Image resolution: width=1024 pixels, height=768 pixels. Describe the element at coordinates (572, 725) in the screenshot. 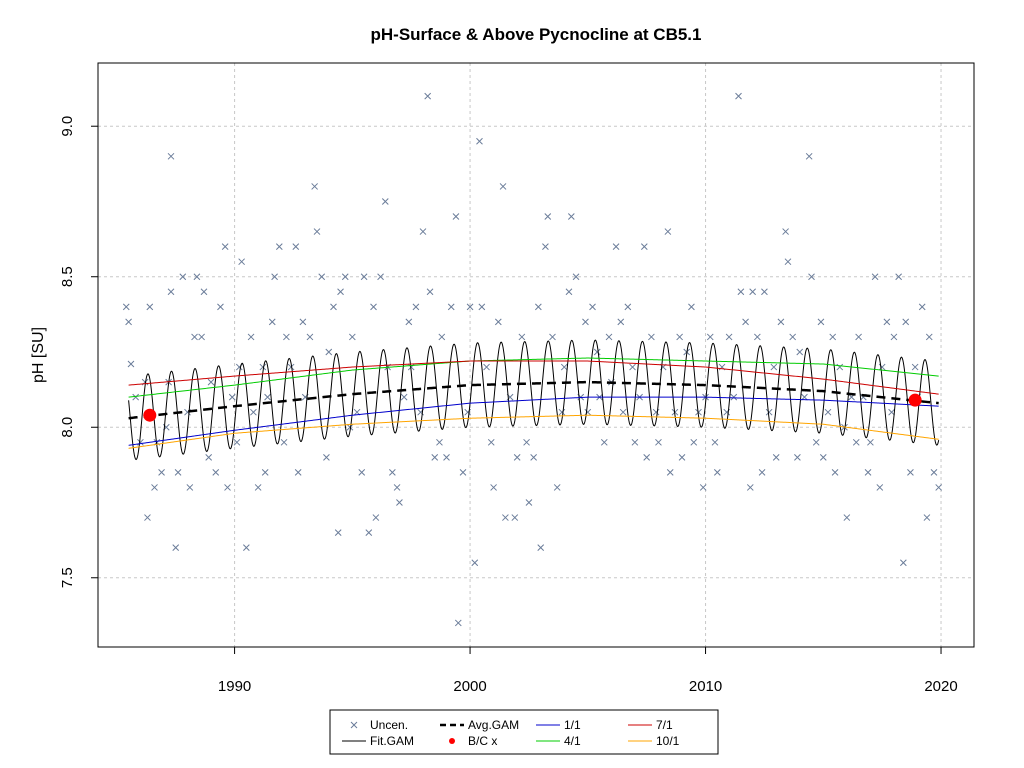

I see `legend-label-1-1: 1/1` at that location.